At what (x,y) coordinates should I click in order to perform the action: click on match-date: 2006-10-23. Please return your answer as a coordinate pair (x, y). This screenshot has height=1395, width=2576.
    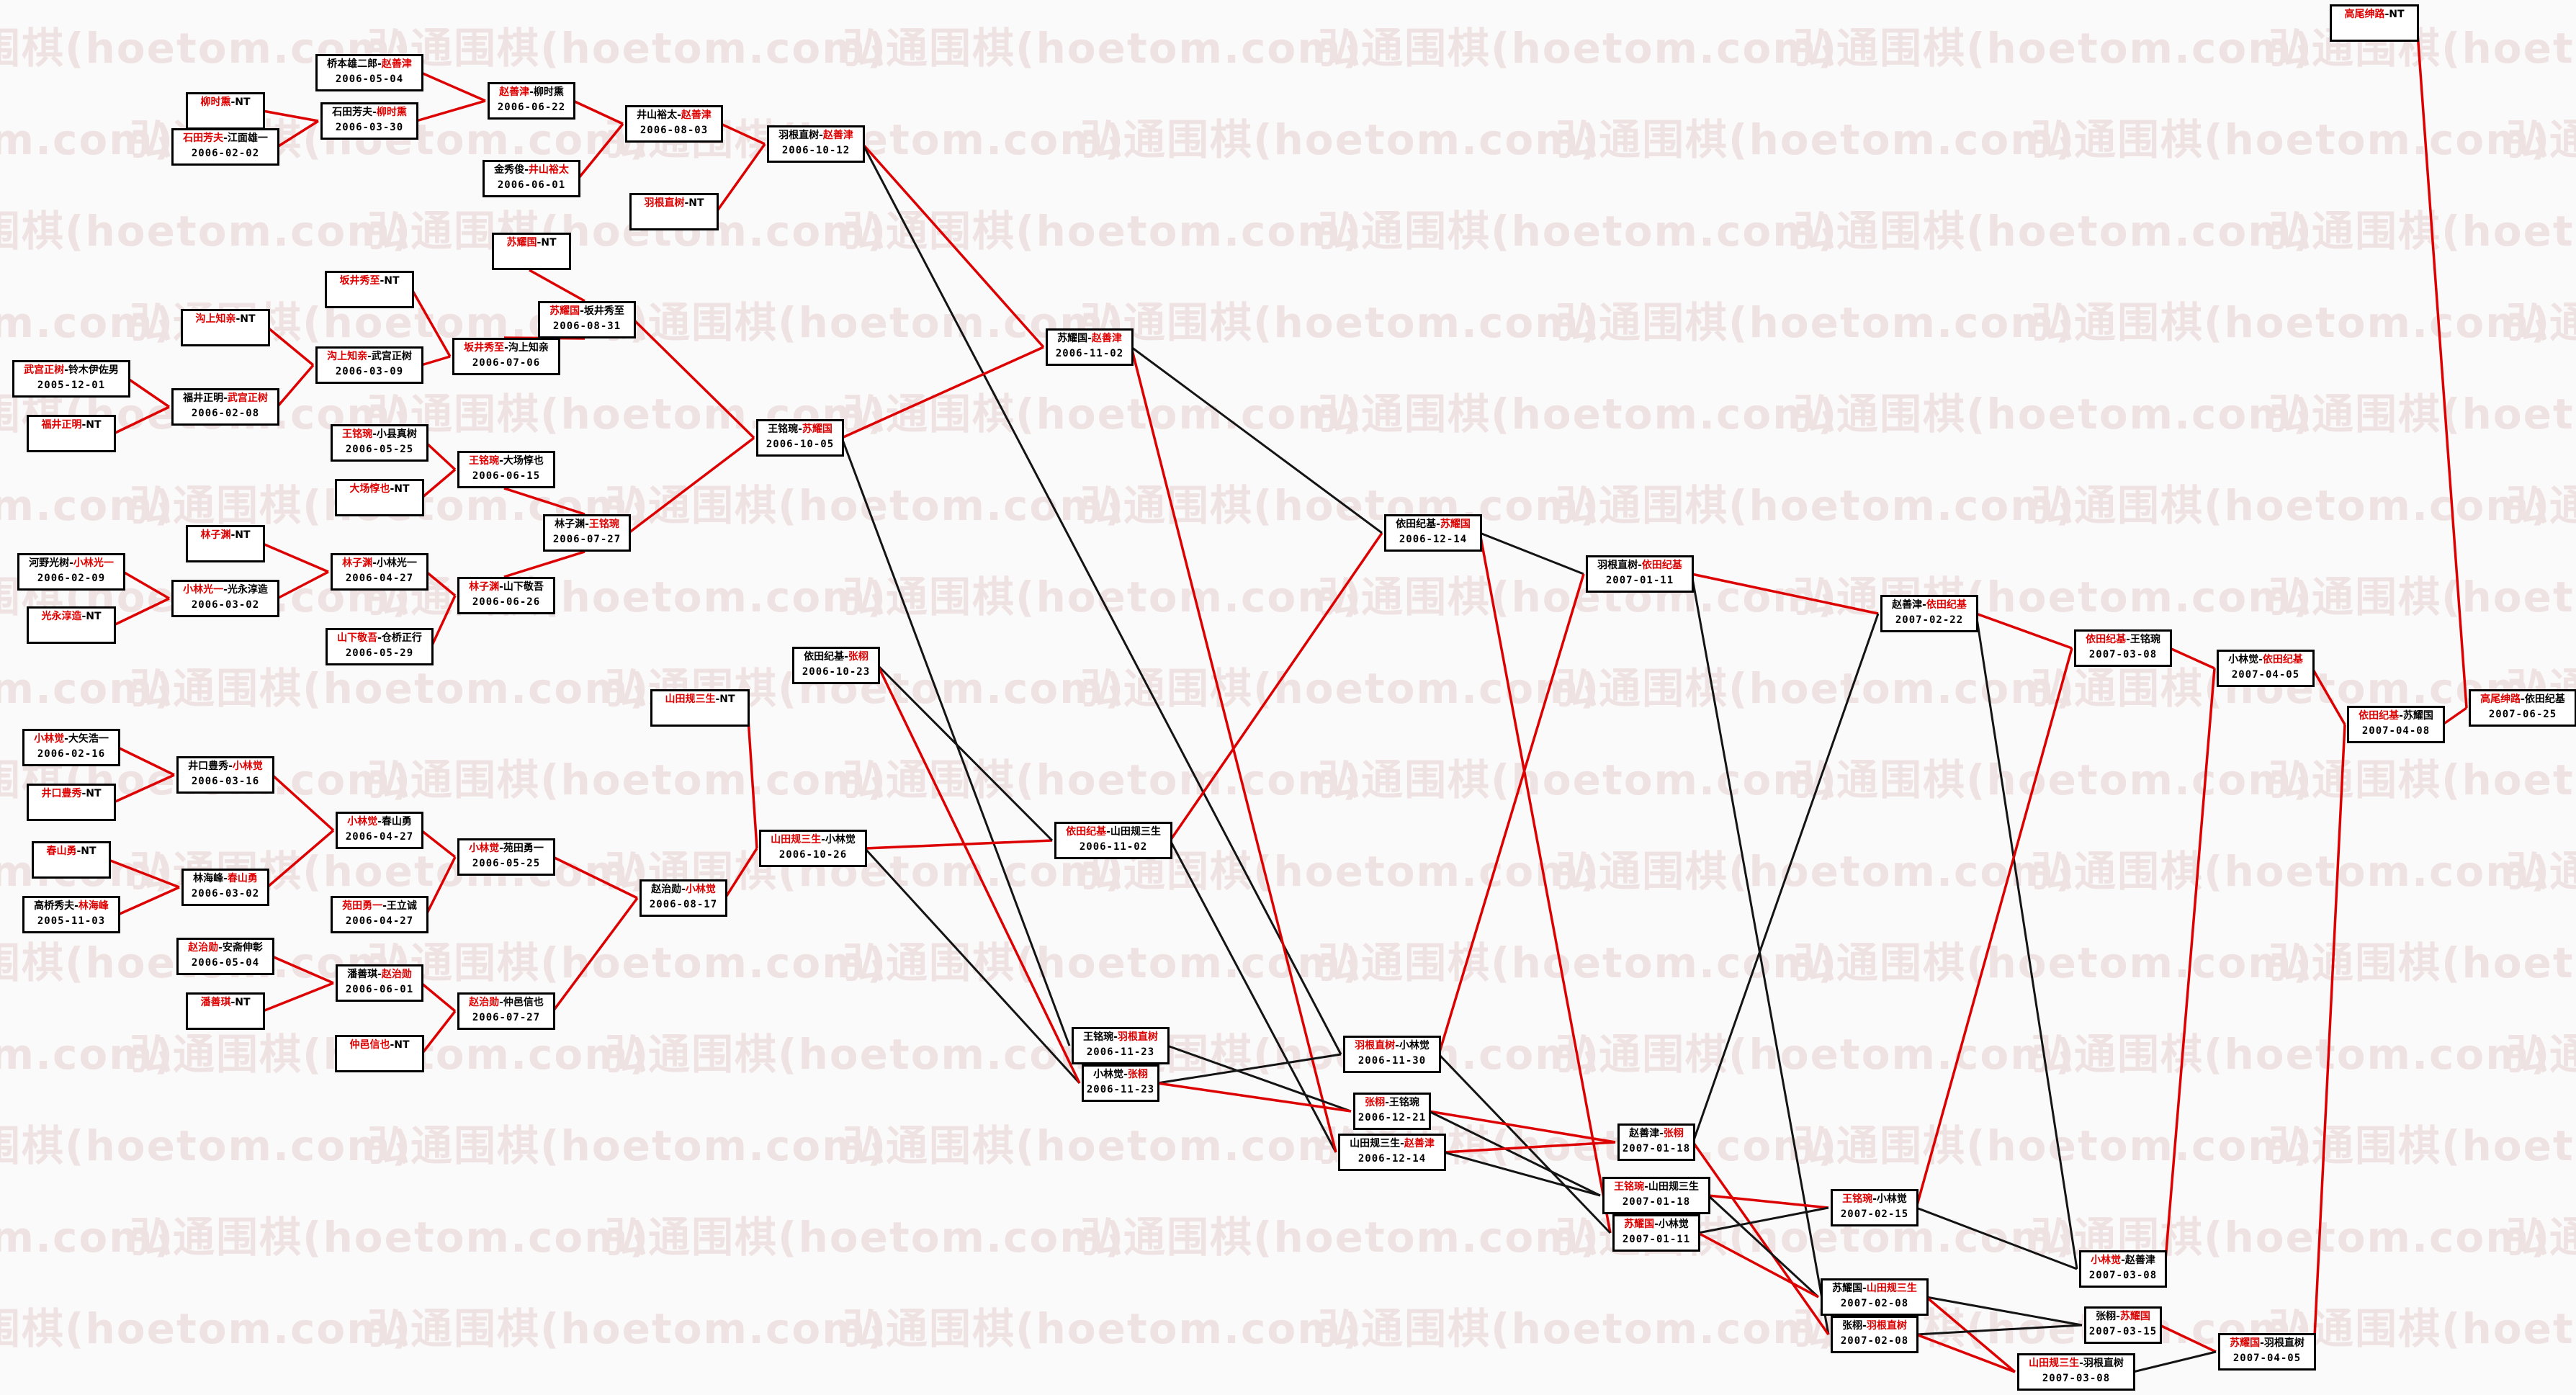
    Looking at the image, I should click on (836, 672).